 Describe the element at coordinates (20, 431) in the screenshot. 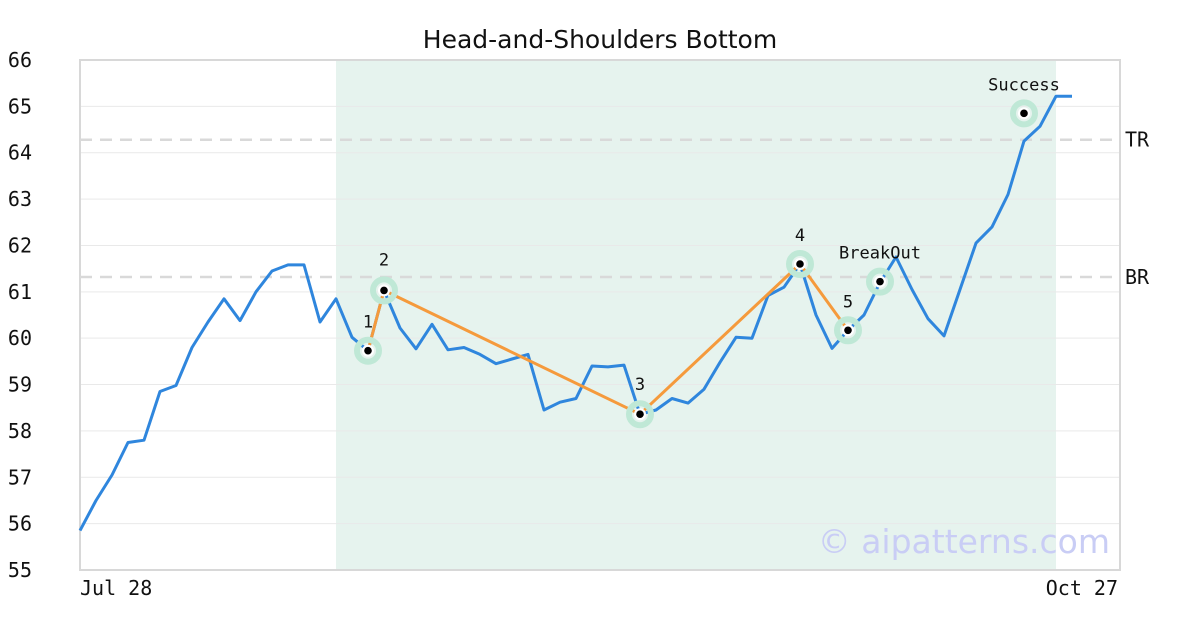

I see `y-tick-label-58: 58` at that location.